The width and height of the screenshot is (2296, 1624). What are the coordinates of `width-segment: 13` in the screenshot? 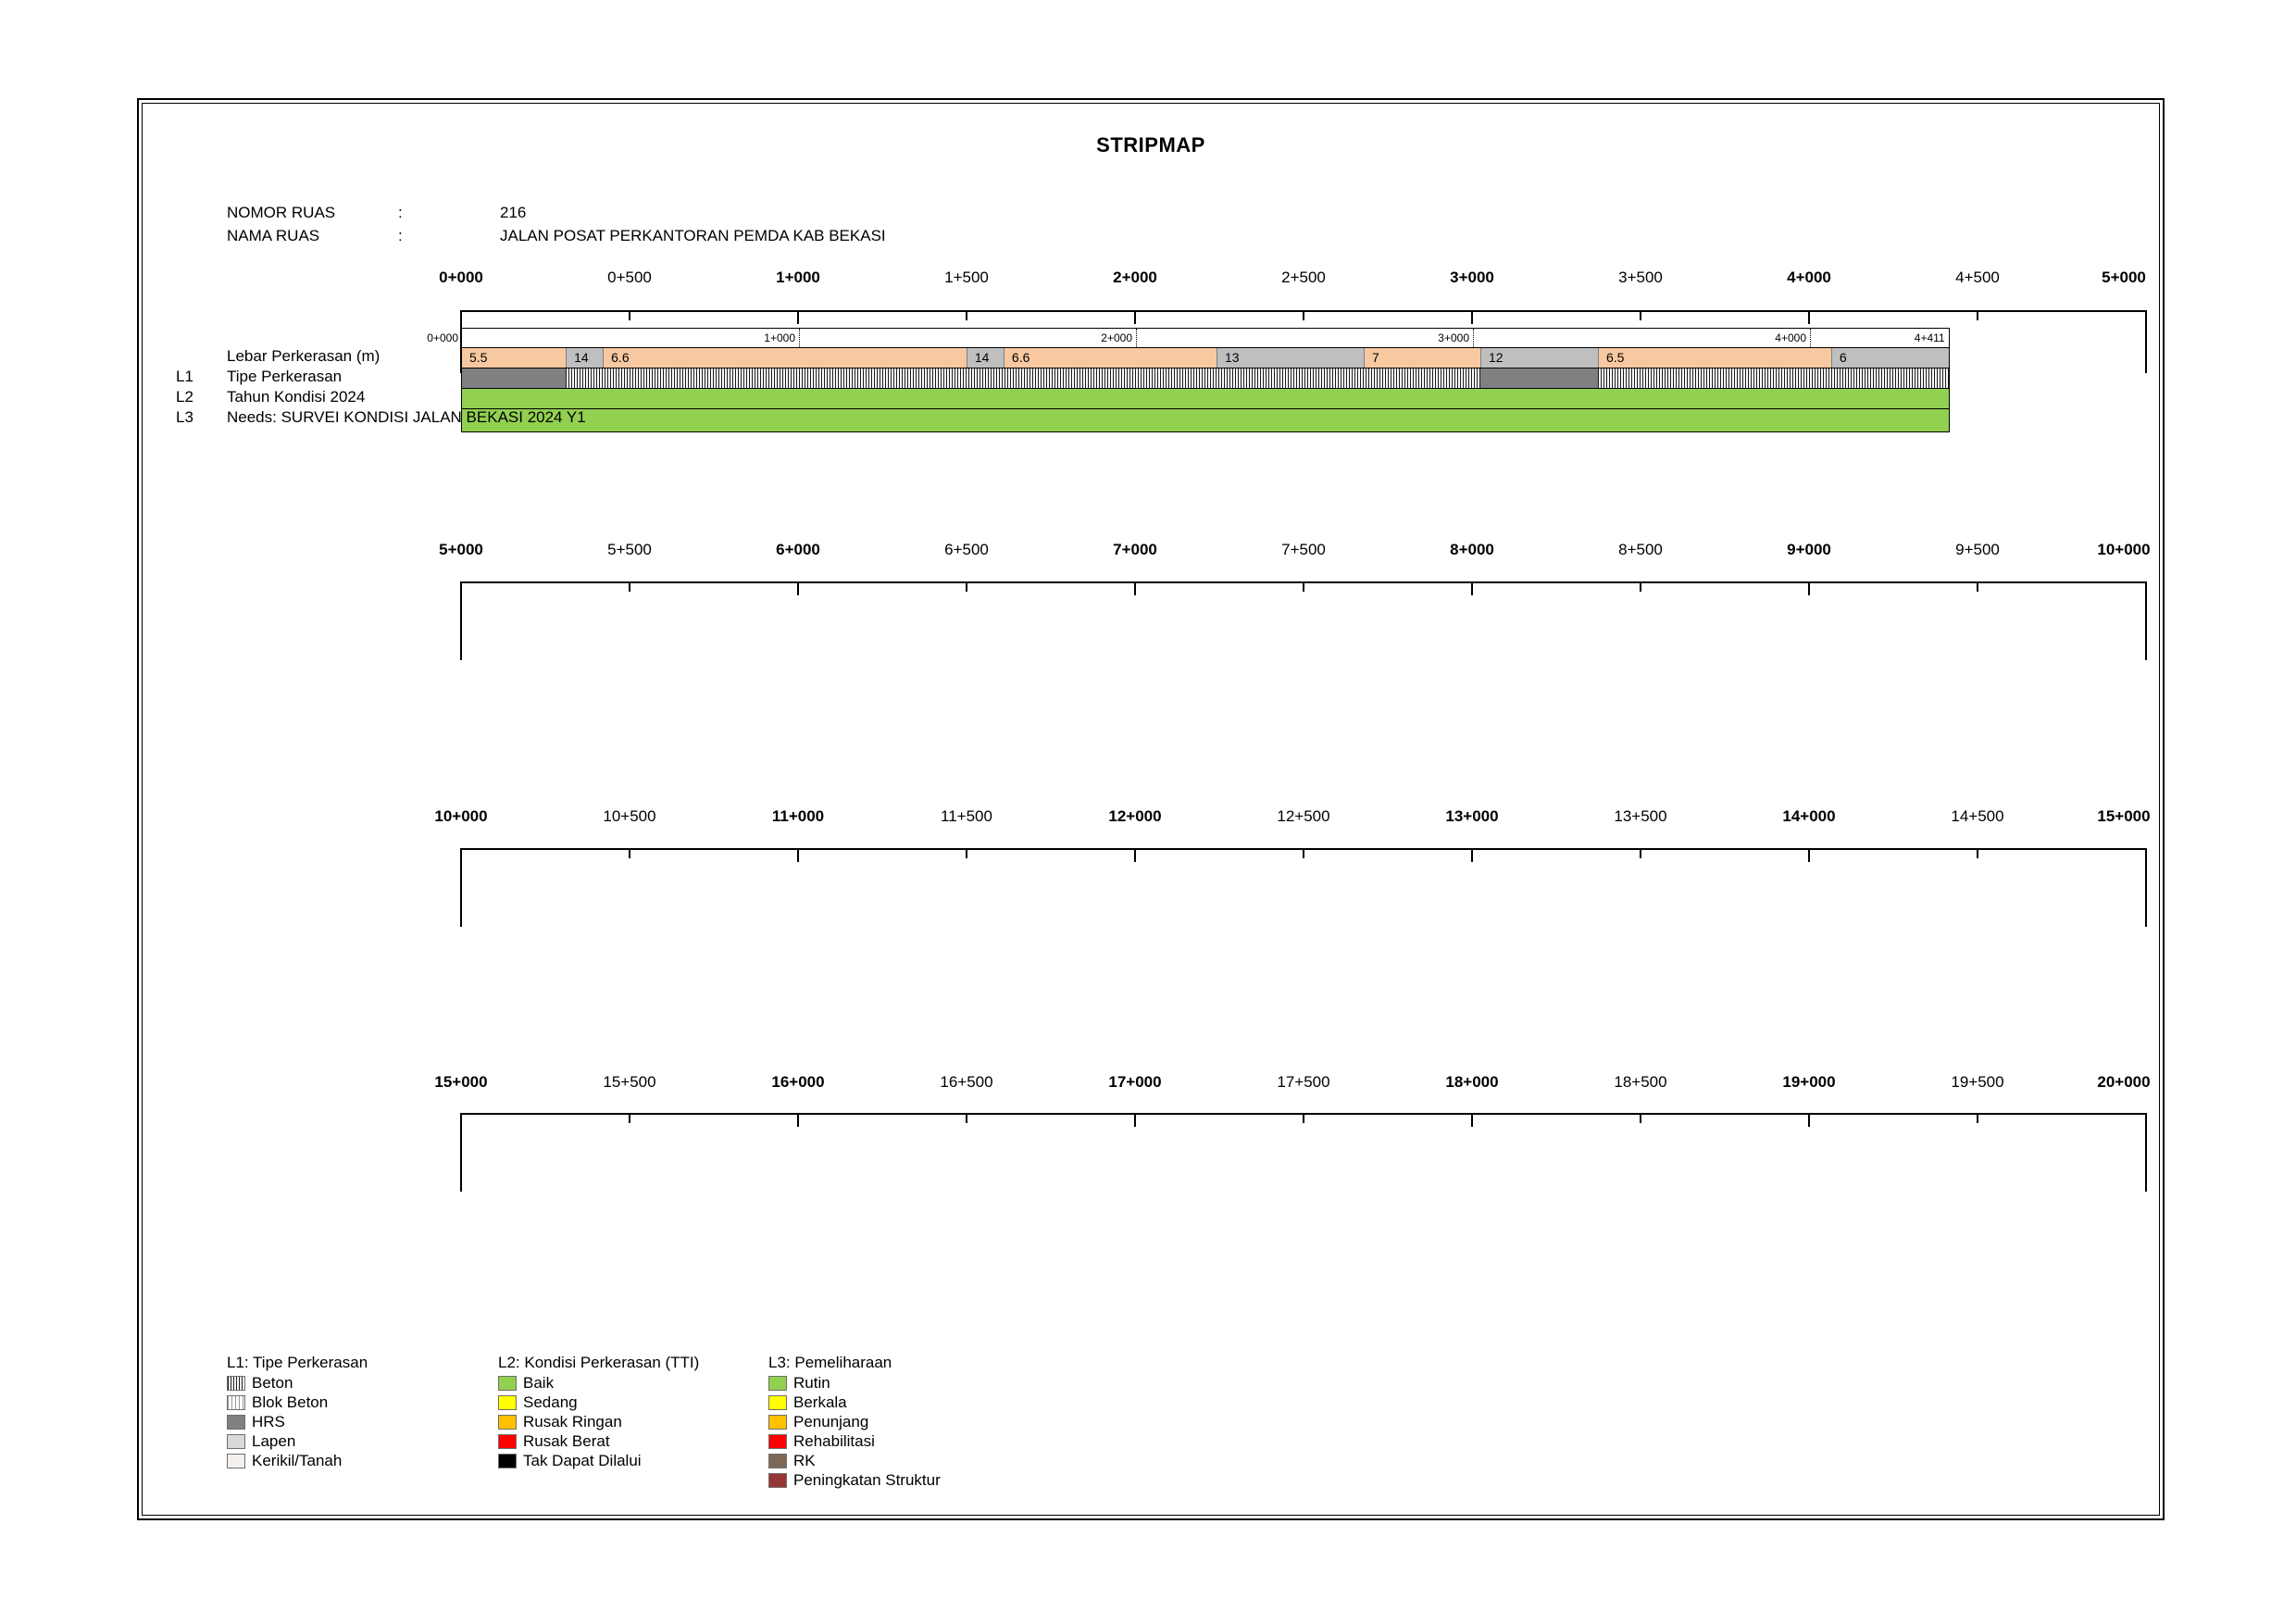 It's located at (1290, 358).